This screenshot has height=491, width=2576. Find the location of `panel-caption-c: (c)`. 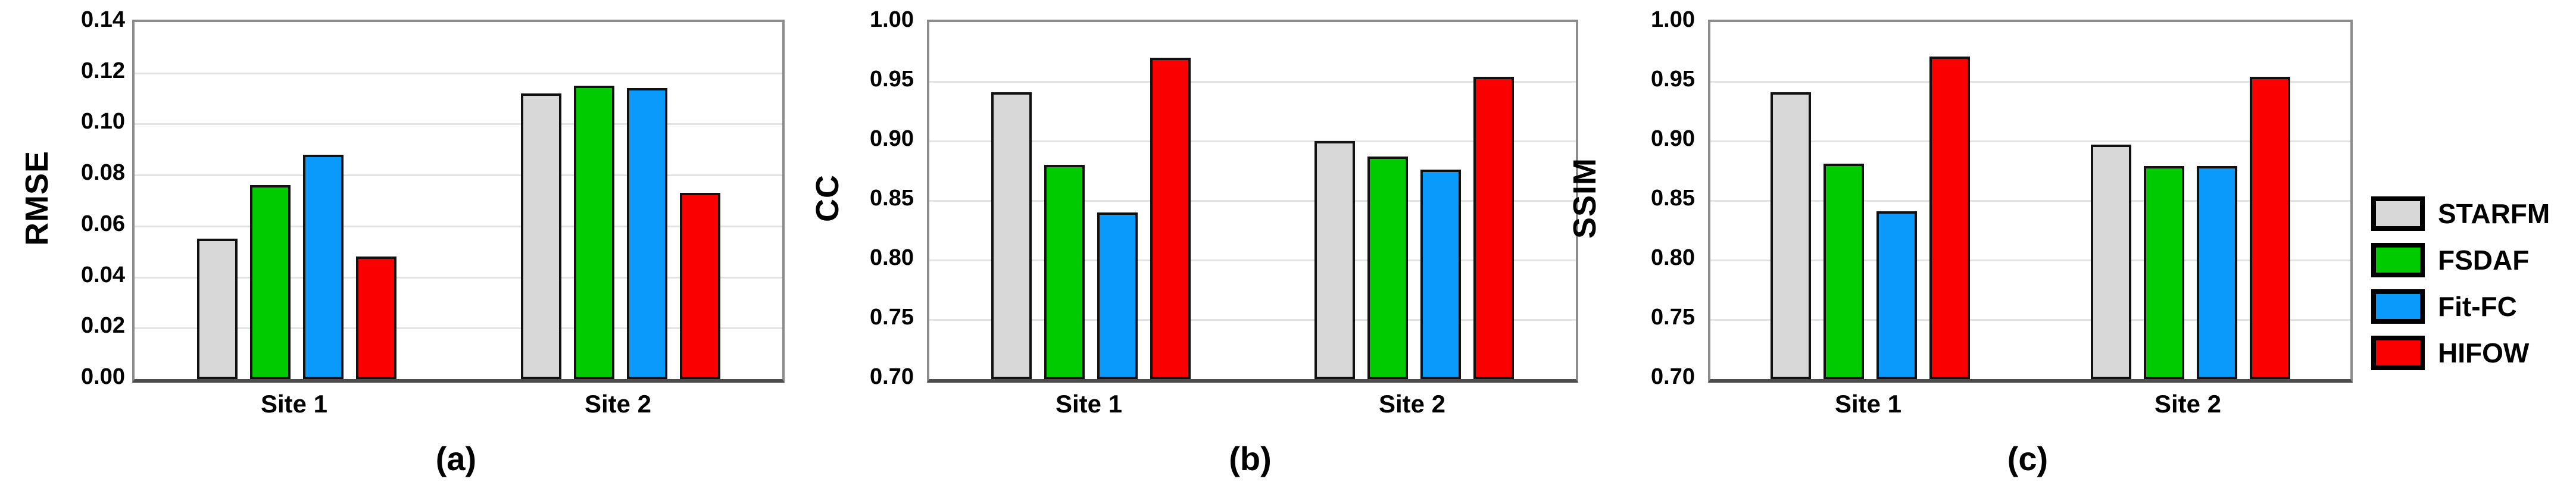

panel-caption-c: (c) is located at coordinates (2028, 458).